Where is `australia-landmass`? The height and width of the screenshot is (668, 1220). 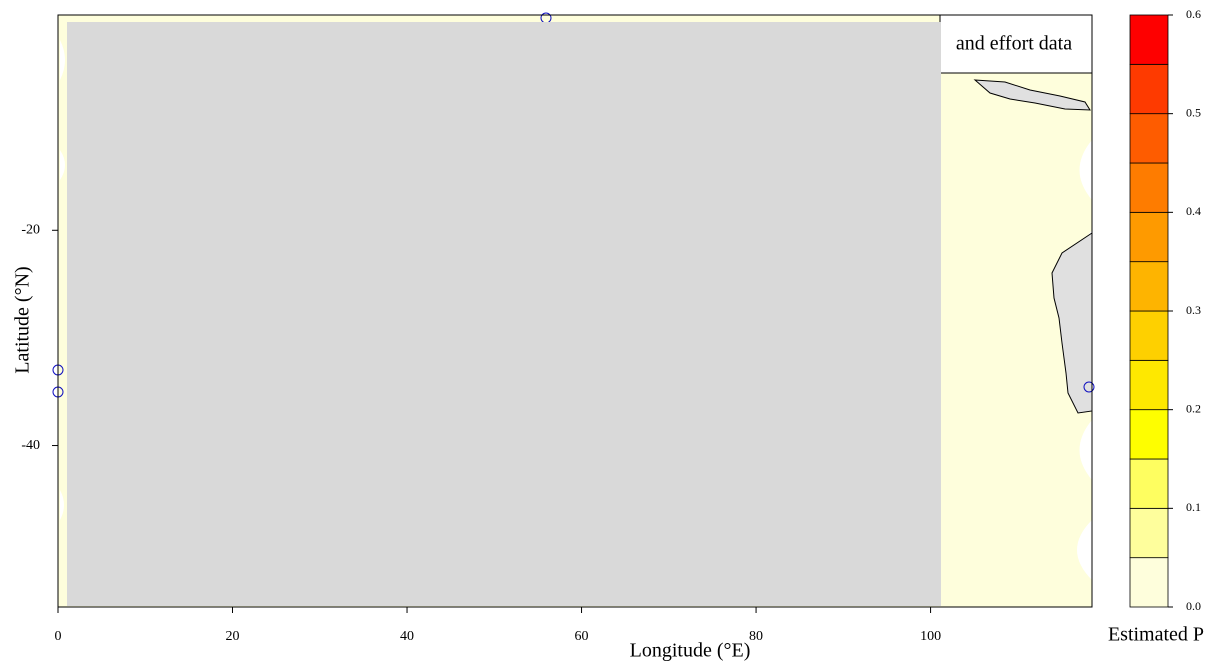
australia-landmass is located at coordinates (1072, 323).